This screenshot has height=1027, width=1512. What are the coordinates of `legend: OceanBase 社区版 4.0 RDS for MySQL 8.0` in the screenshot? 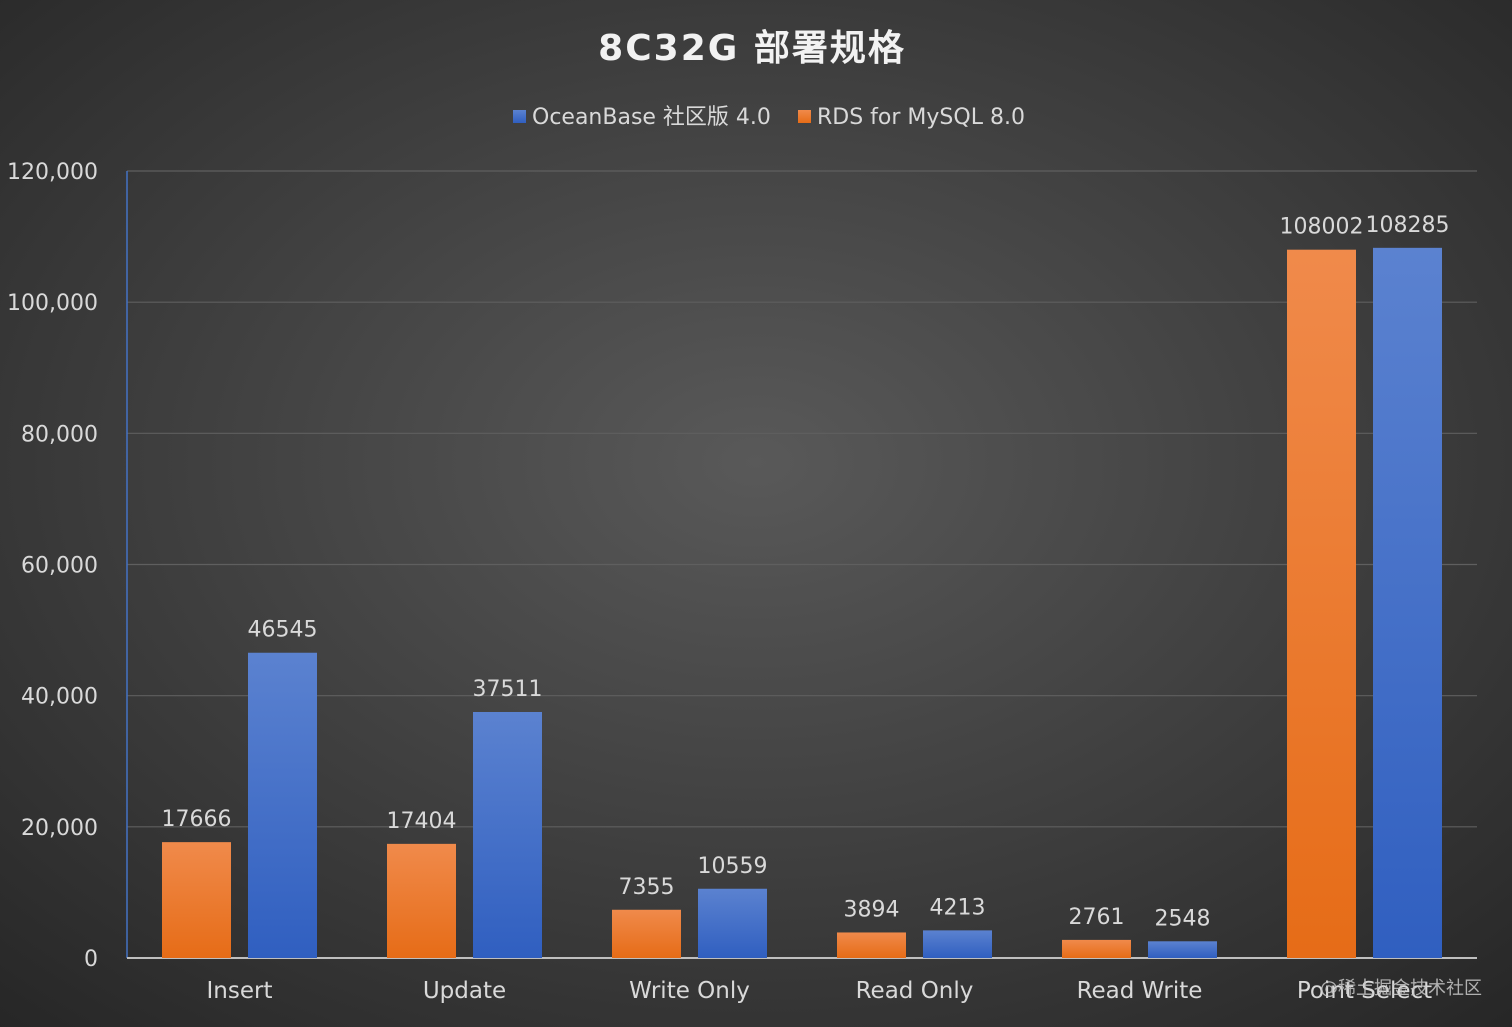 It's located at (769, 117).